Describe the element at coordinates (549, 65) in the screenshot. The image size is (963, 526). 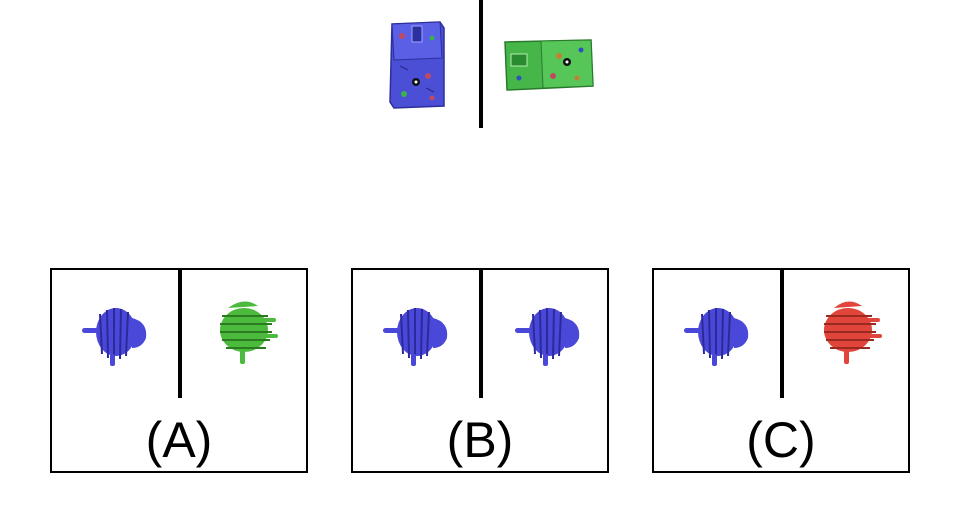
I see `green-horizontal-patterned-bag-icon` at that location.